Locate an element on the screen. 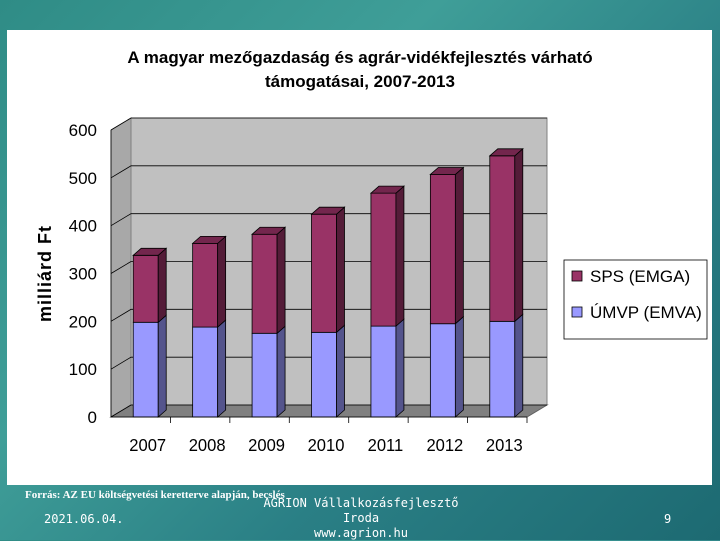 Image resolution: width=720 pixels, height=541 pixels. bar-sps-2013 is located at coordinates (502, 238).